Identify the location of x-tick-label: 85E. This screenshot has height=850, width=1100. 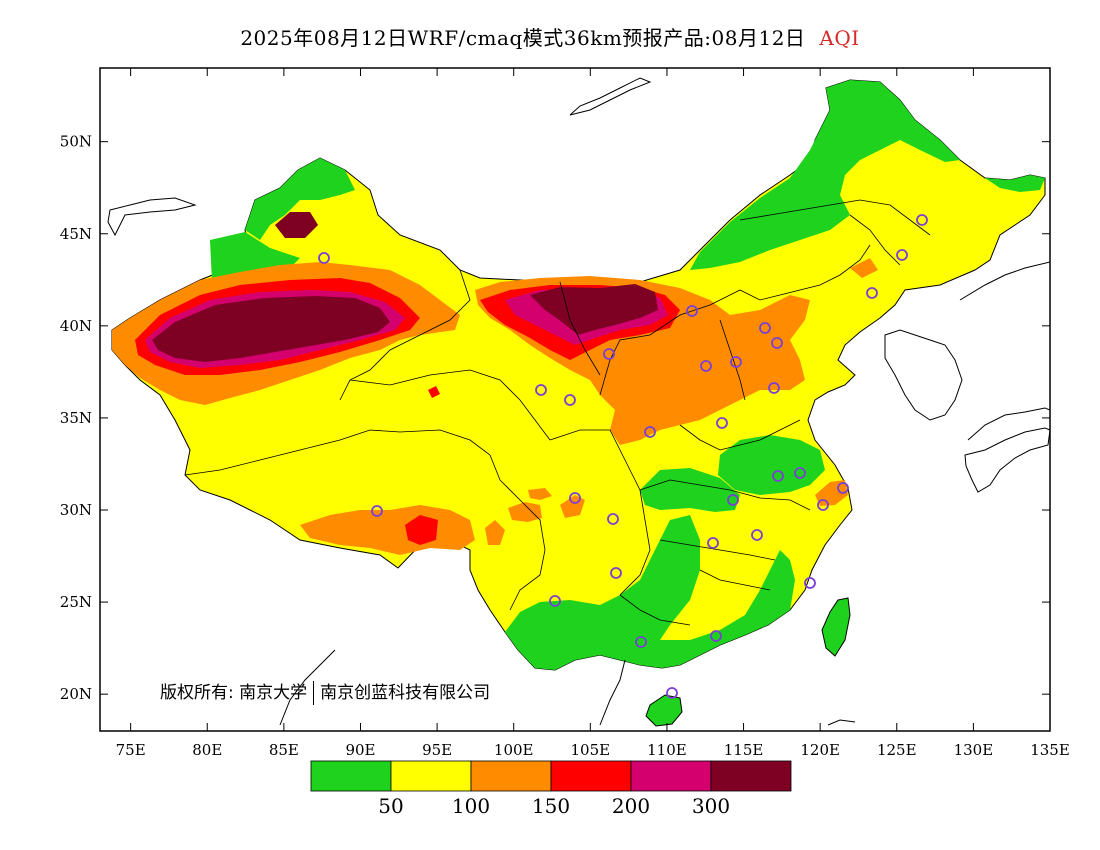
(284, 750).